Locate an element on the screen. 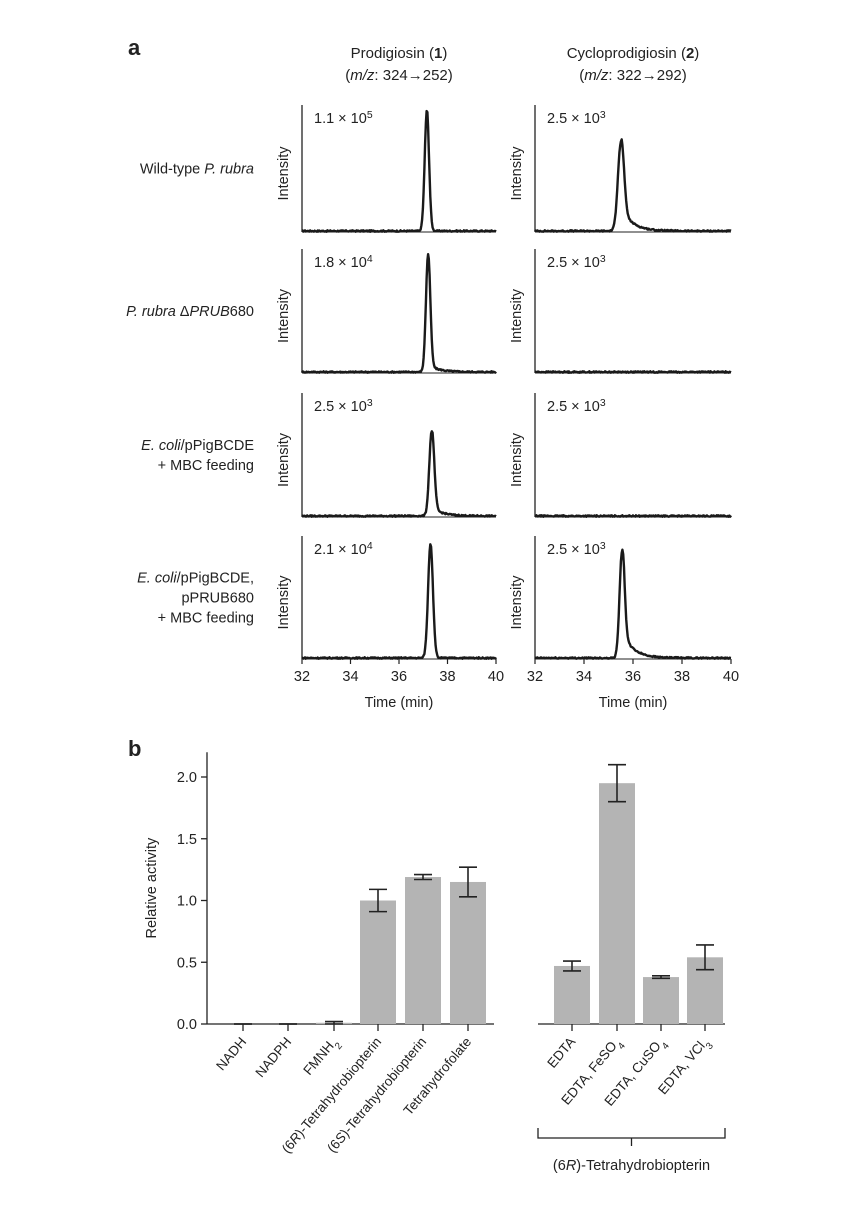  y-tick-label: 1.5 is located at coordinates (187, 840).